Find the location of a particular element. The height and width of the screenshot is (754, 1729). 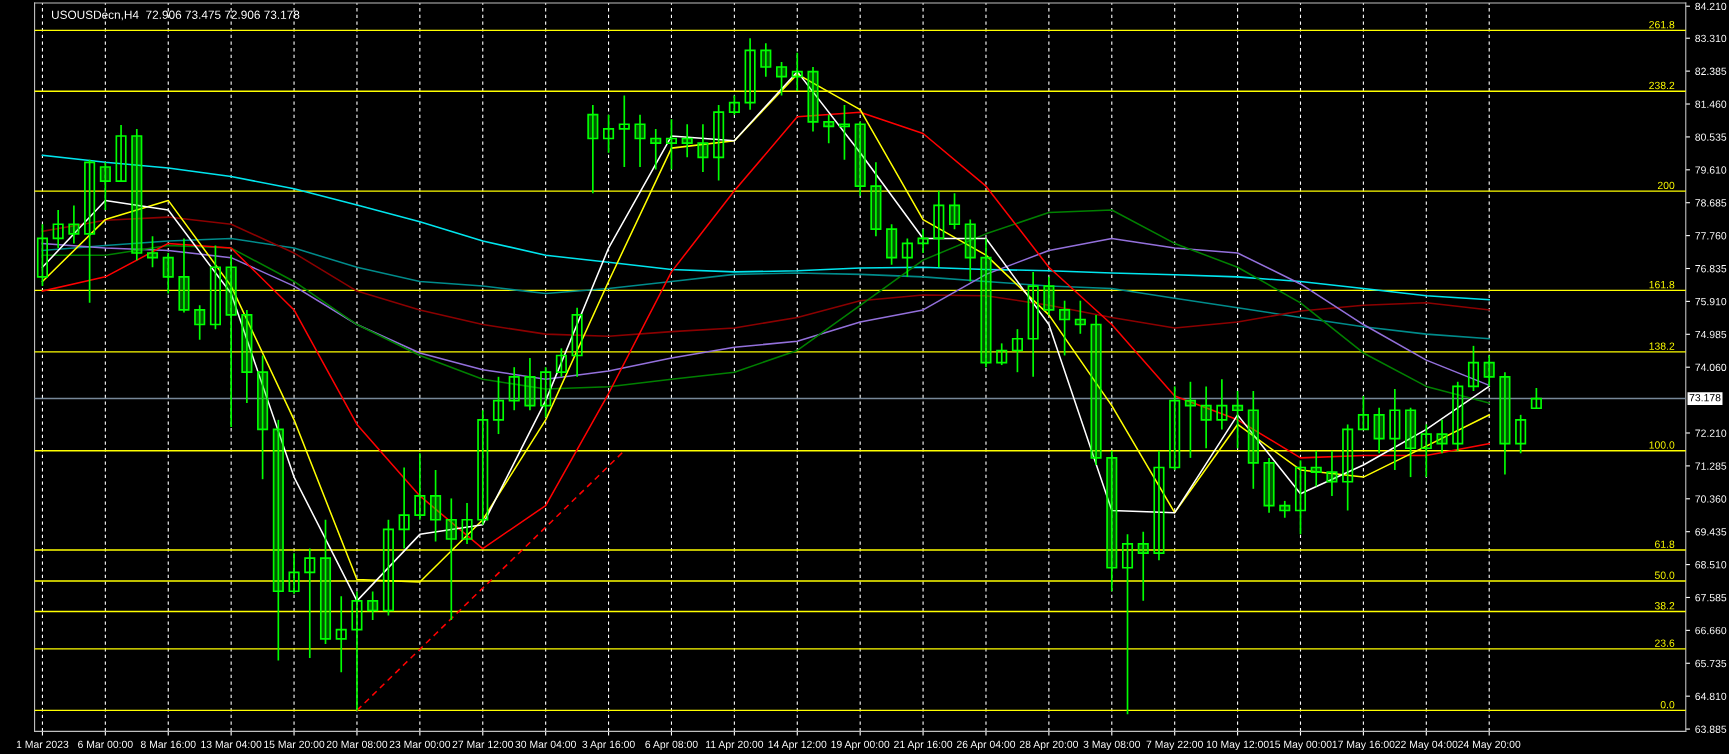

y-tick-label: 83.310 is located at coordinates (1711, 38).